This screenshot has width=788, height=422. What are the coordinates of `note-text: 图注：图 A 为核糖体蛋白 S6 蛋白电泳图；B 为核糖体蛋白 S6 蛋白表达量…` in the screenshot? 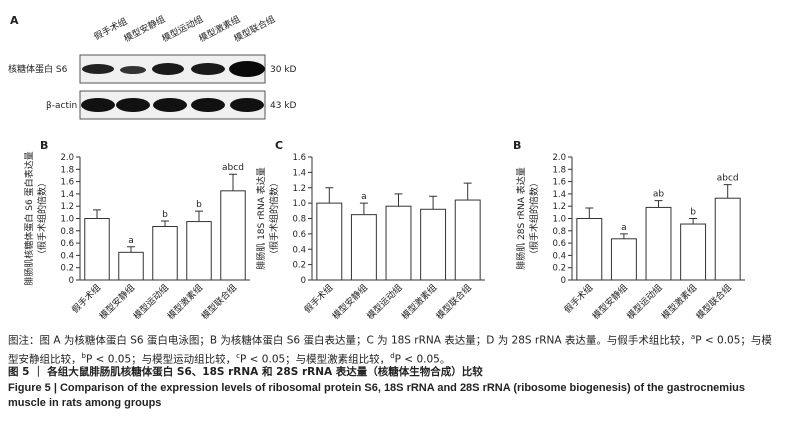 It's located at (349, 340).